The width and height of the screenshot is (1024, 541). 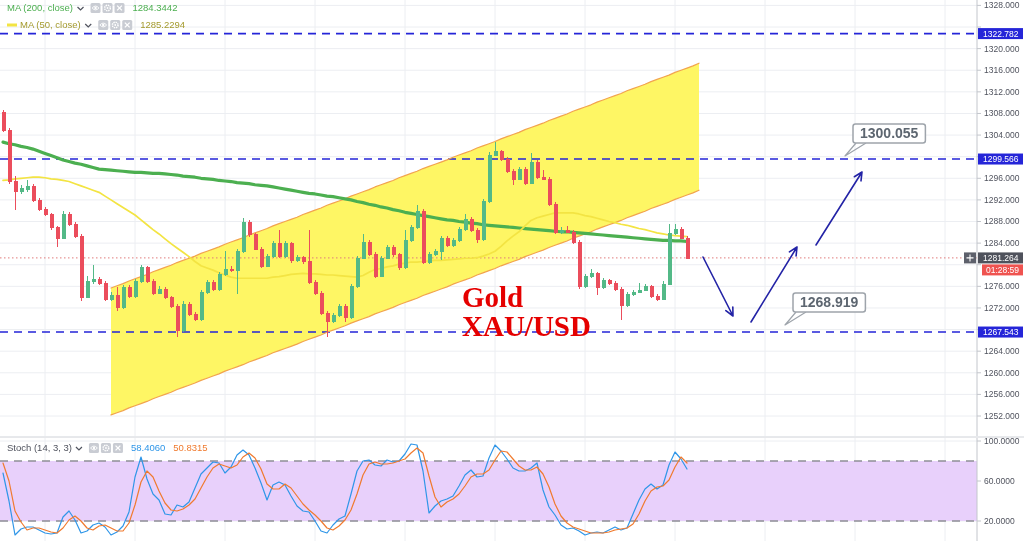 What do you see at coordinates (155, 8) in the screenshot?
I see `annotation: 1284.3442` at bounding box center [155, 8].